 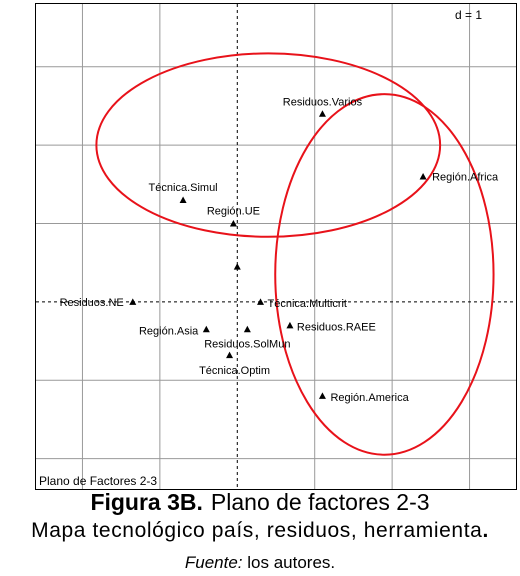 I want to click on plane-label: Plano de Factores 2-3, so click(x=98, y=481).